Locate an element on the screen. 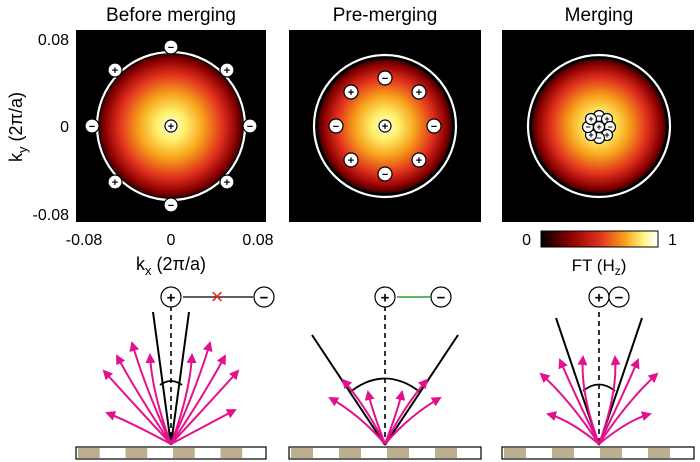 The height and width of the screenshot is (462, 700). x-axis-label: kx (2π/a) is located at coordinates (171, 266).